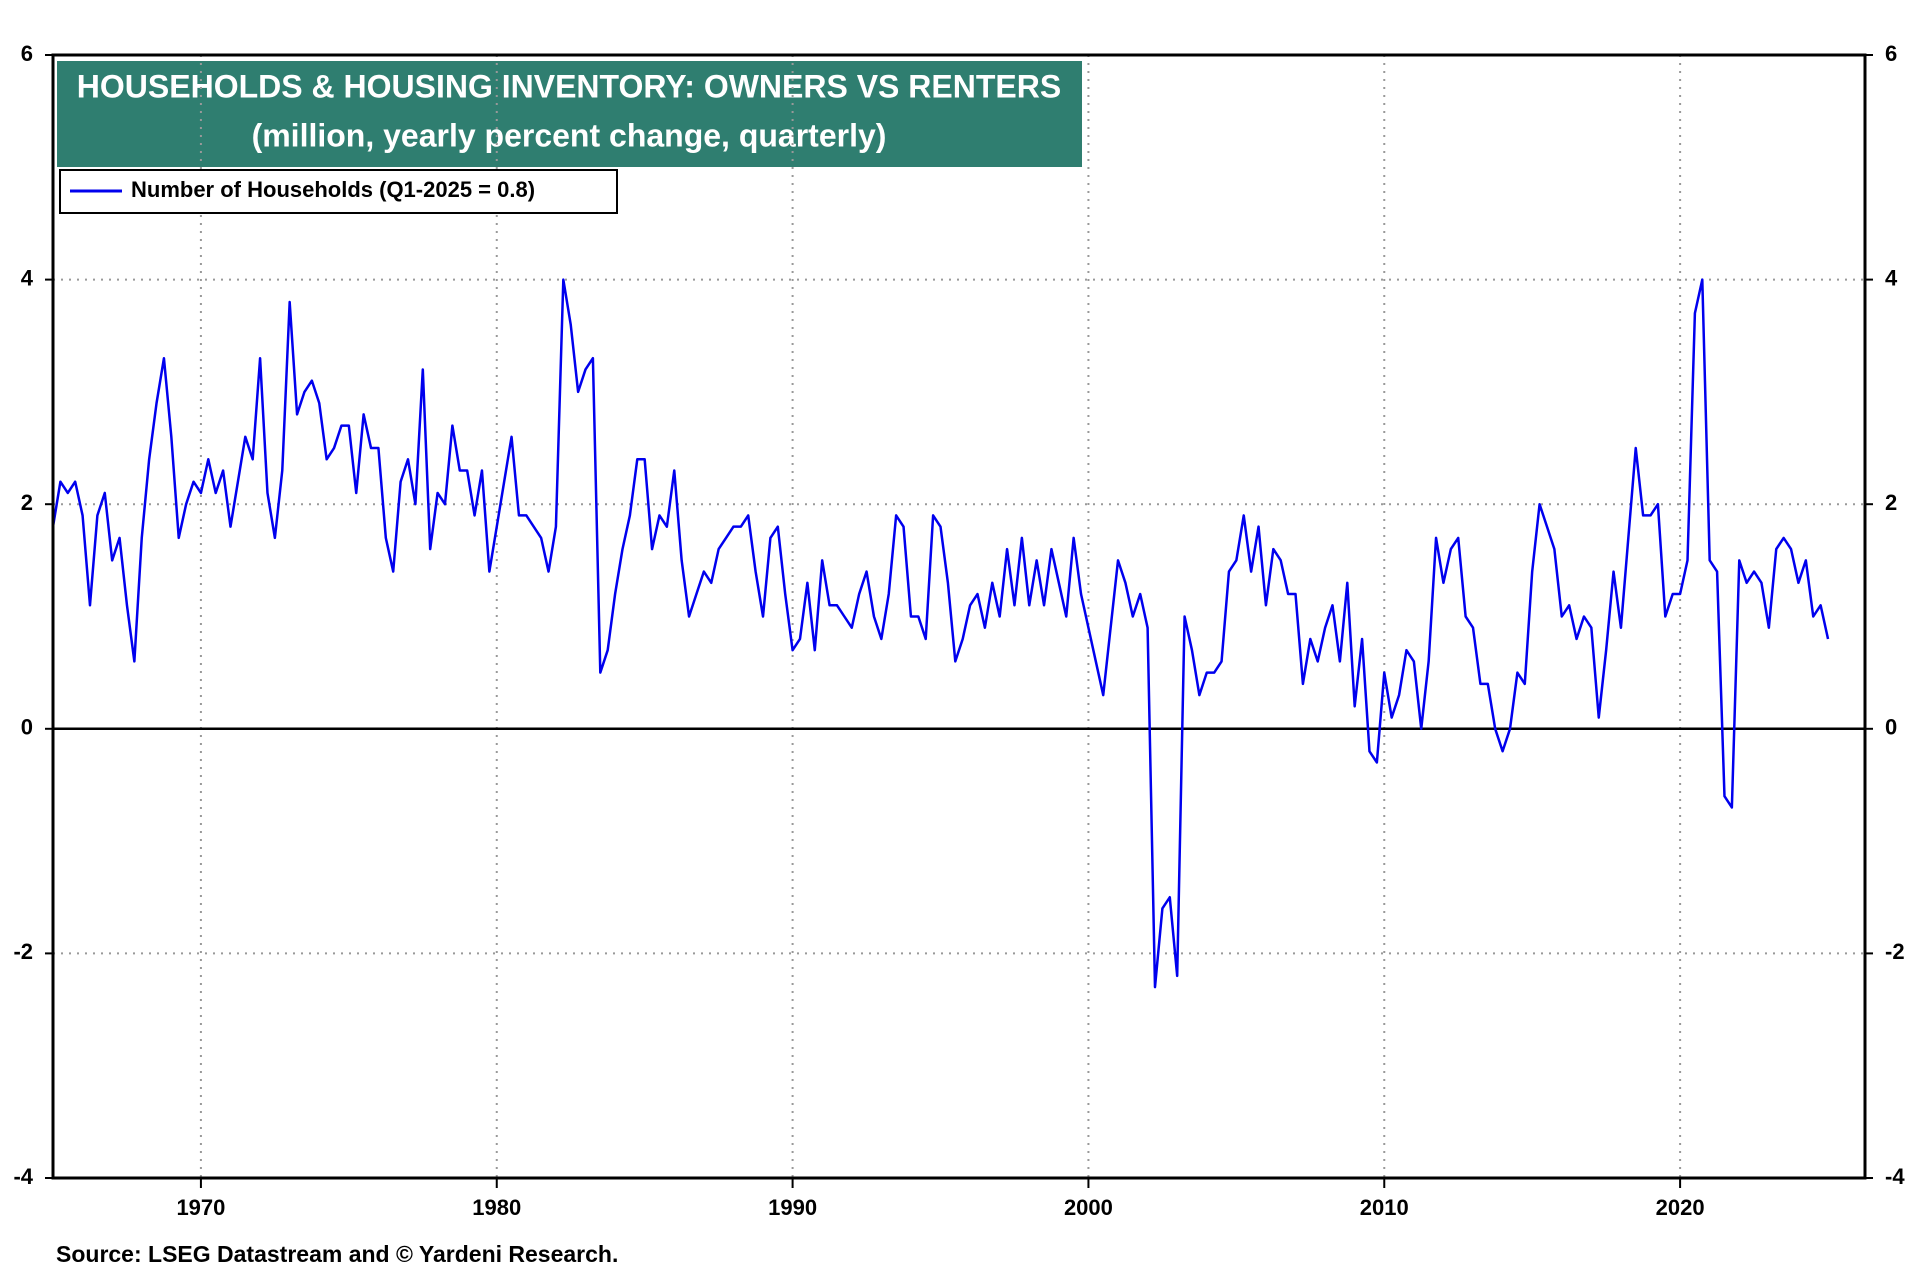 The image size is (1920, 1280). What do you see at coordinates (496, 1207) in the screenshot?
I see `x-tick-label: 1980` at bounding box center [496, 1207].